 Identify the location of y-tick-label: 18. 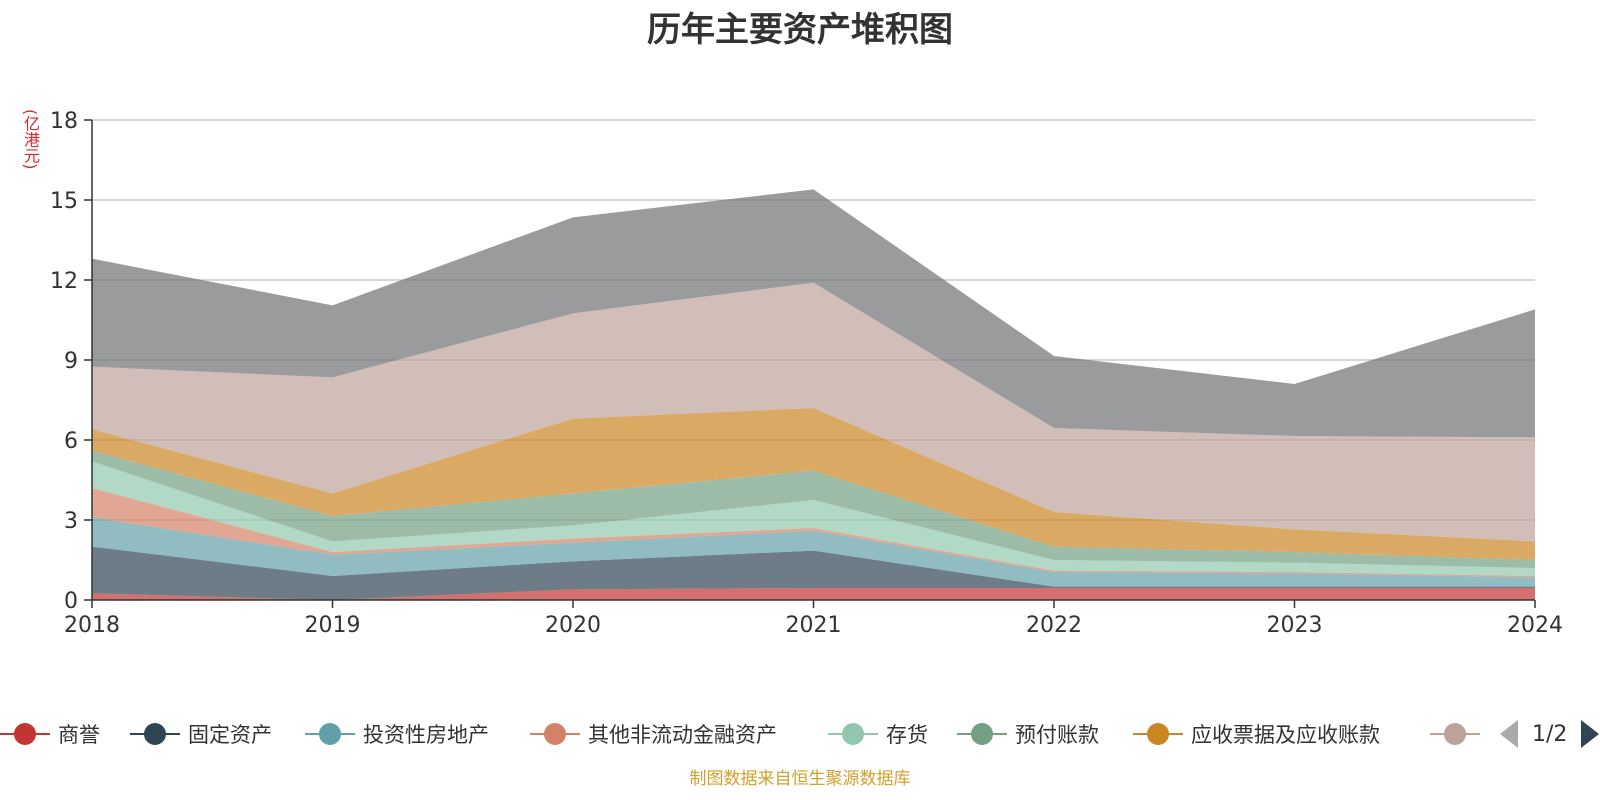
(64, 121).